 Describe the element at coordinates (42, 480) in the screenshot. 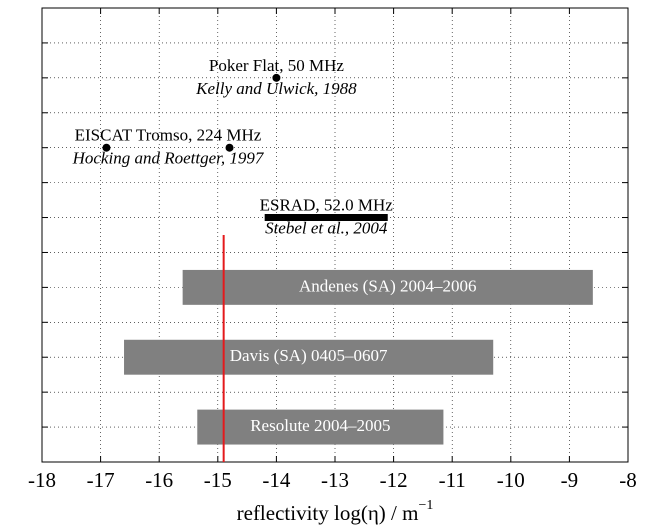

I see `x-tick-label: -18` at that location.